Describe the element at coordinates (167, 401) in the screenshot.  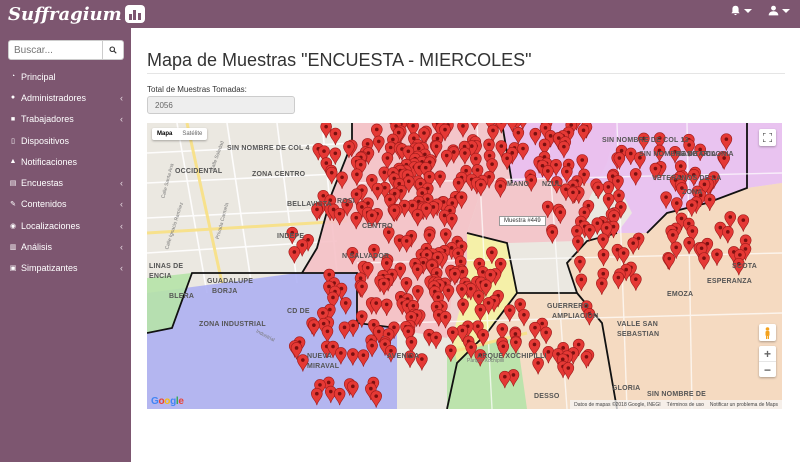
I see `google-logo: Google` at that location.